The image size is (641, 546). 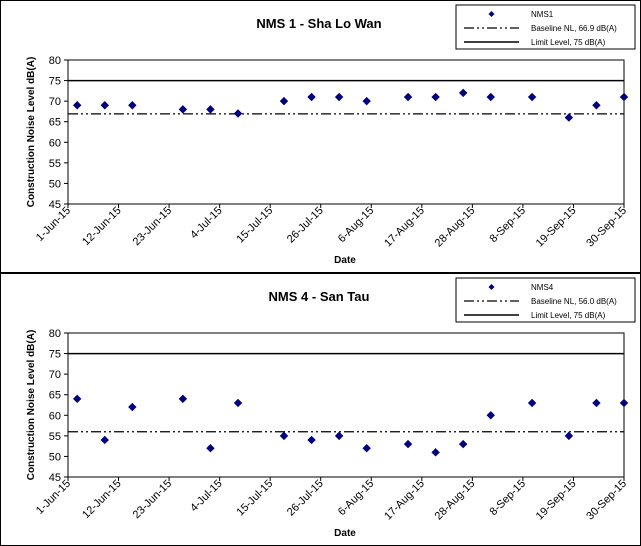 I want to click on chart-title: NMS 4 - San Tau, so click(x=319, y=296).